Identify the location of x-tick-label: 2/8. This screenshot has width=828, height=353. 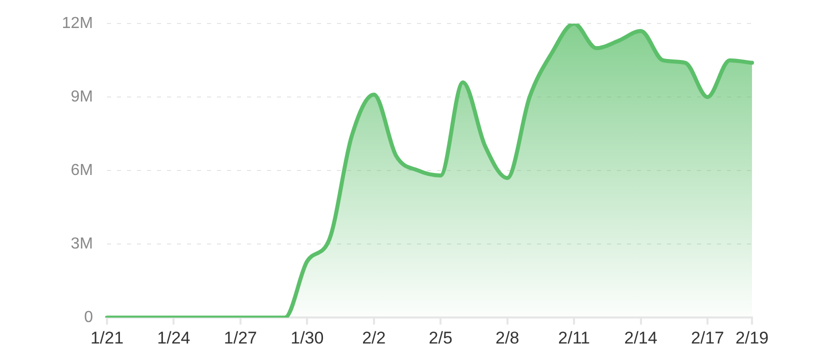
(508, 338).